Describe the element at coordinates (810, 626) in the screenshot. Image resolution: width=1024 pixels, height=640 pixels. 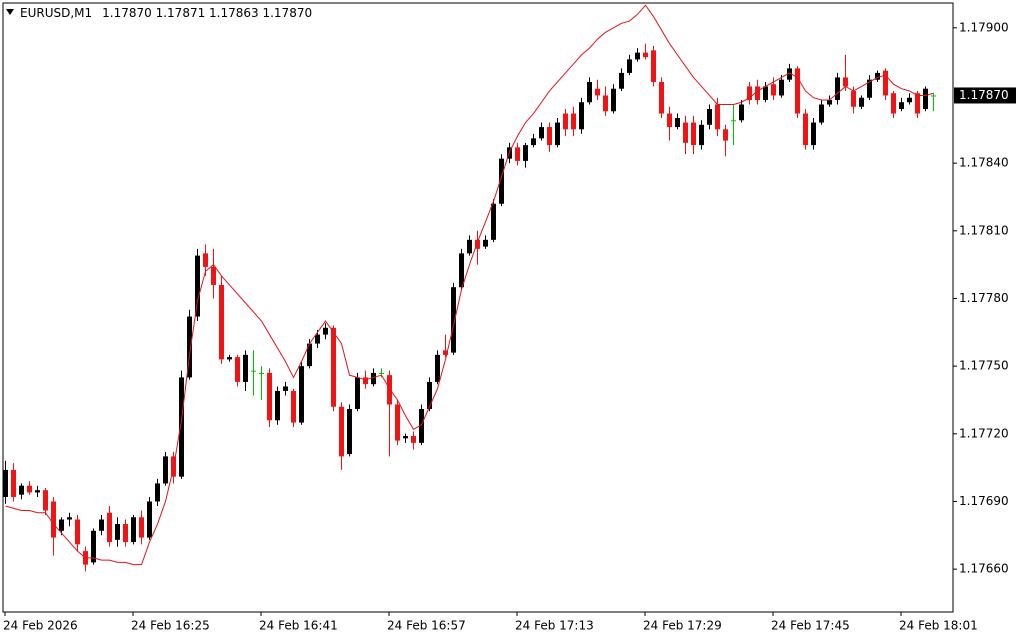
I see `x-tick-label: 24 Feb 17:45` at that location.